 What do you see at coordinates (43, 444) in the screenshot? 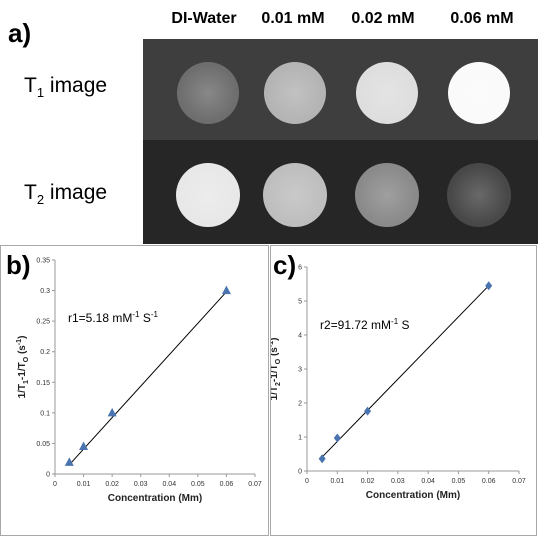
I see `y-tick-label: 0.05` at bounding box center [43, 444].